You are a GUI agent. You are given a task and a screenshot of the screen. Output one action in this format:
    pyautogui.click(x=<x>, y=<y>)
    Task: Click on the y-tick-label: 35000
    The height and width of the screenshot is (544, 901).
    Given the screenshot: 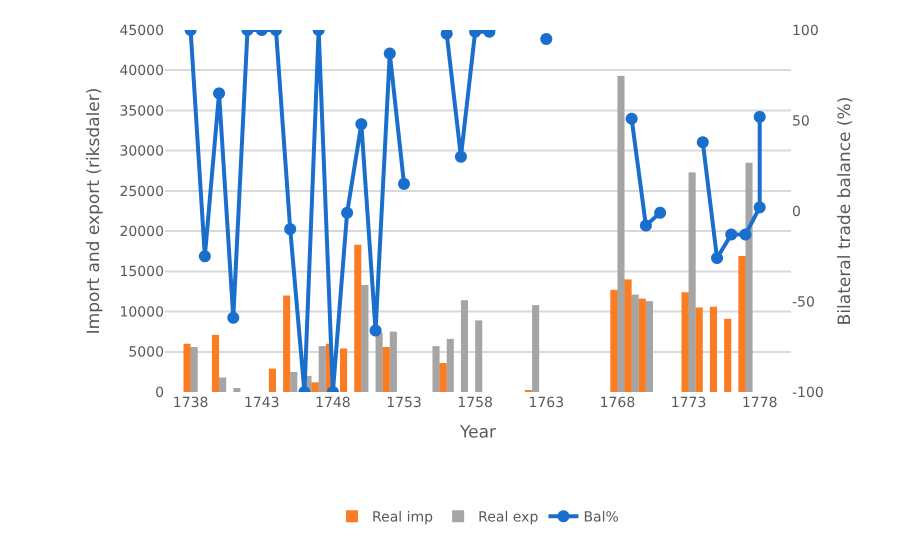 What is the action you would take?
    pyautogui.click(x=141, y=111)
    